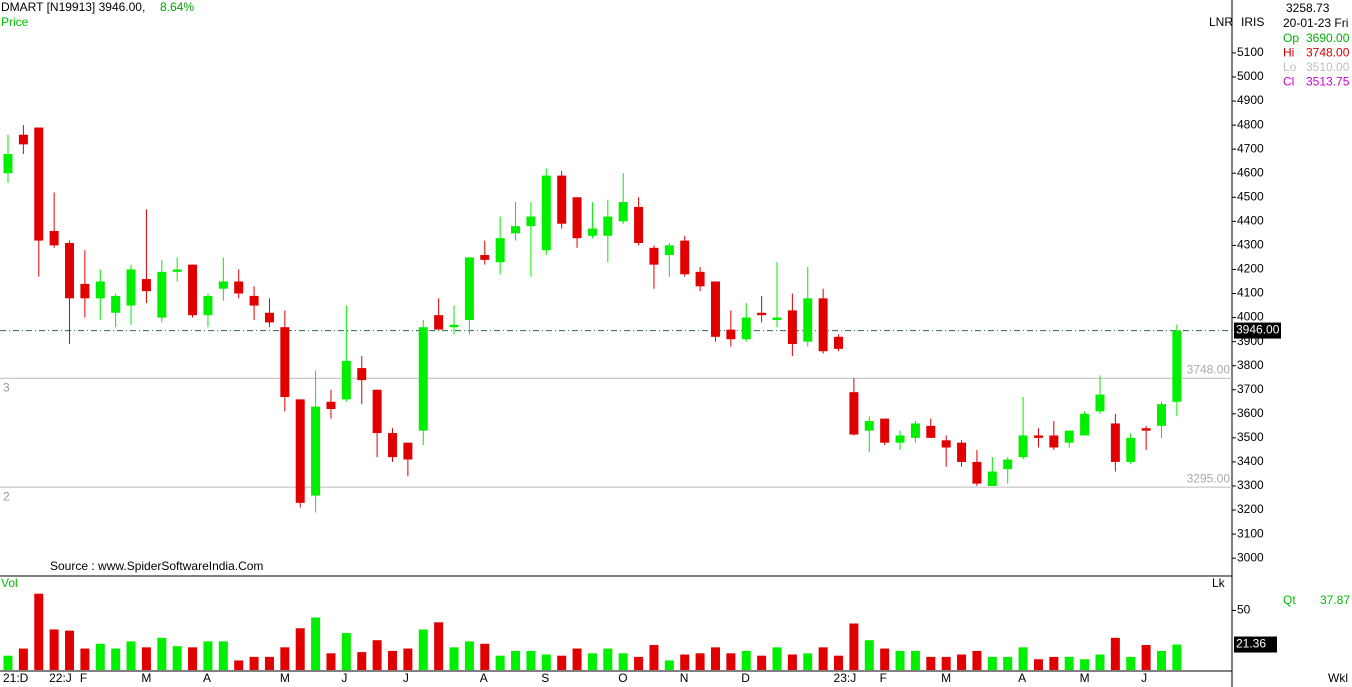  I want to click on info-last: 3258.73, so click(1308, 8).